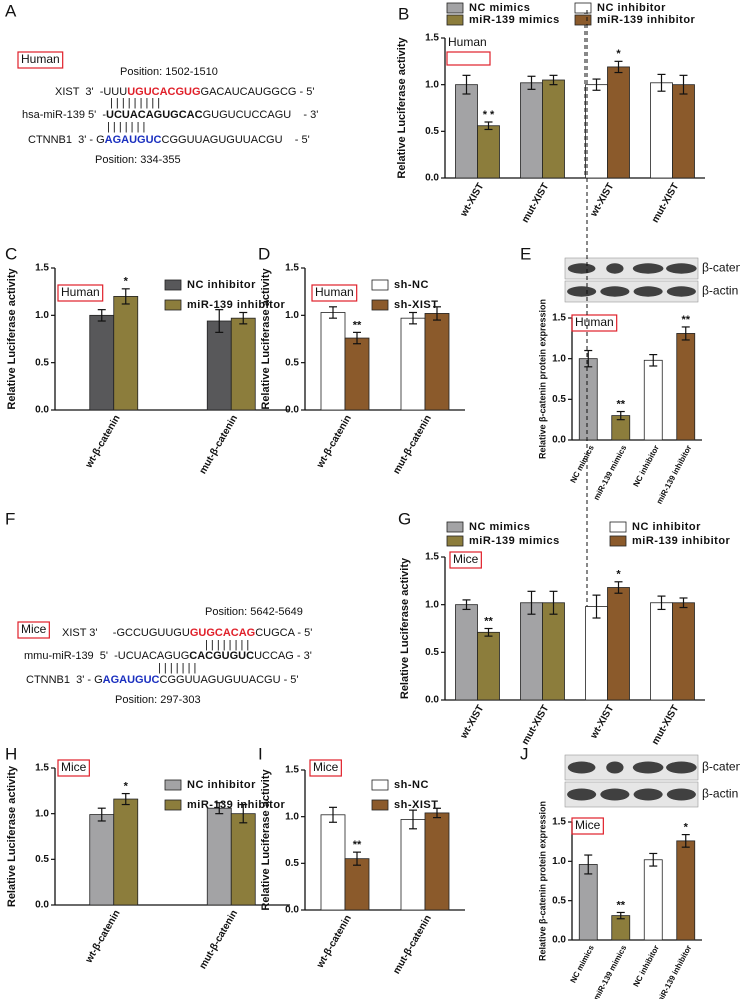  What do you see at coordinates (154, 115) in the screenshot?
I see `sequence-segment: UCUACAGUGCAC` at bounding box center [154, 115].